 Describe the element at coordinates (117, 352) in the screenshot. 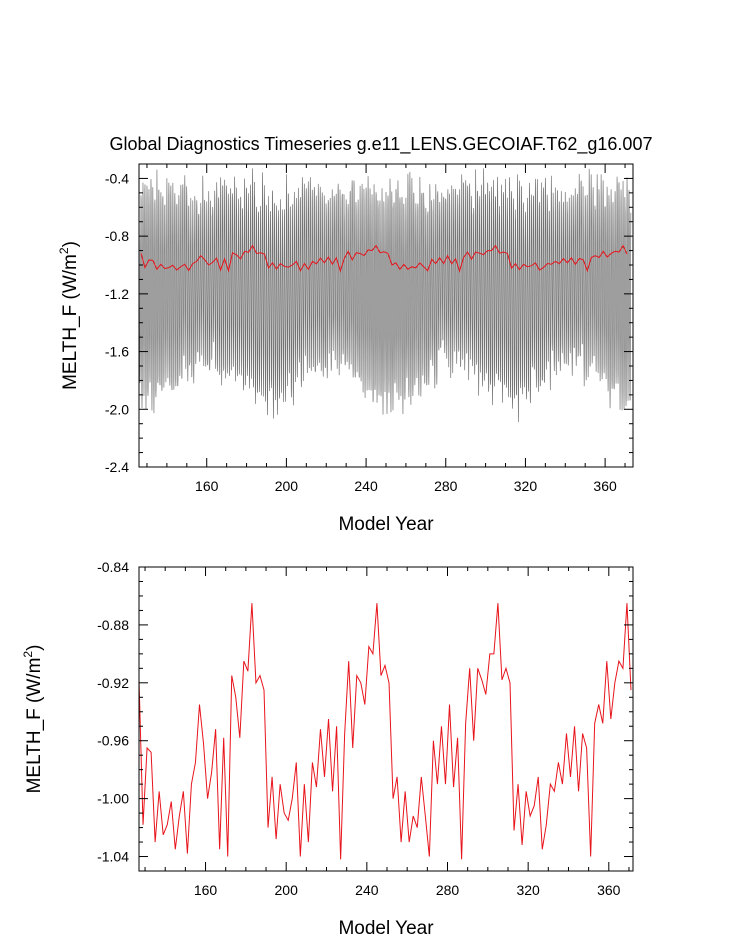

I see `y-tick-label: -1.6` at that location.